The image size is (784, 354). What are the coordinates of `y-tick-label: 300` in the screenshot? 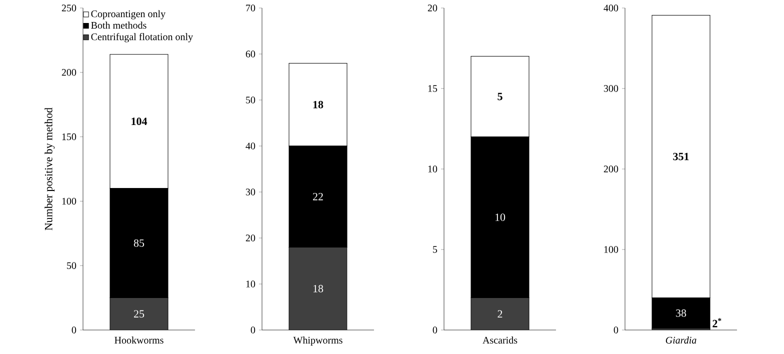 It's located at (611, 88).